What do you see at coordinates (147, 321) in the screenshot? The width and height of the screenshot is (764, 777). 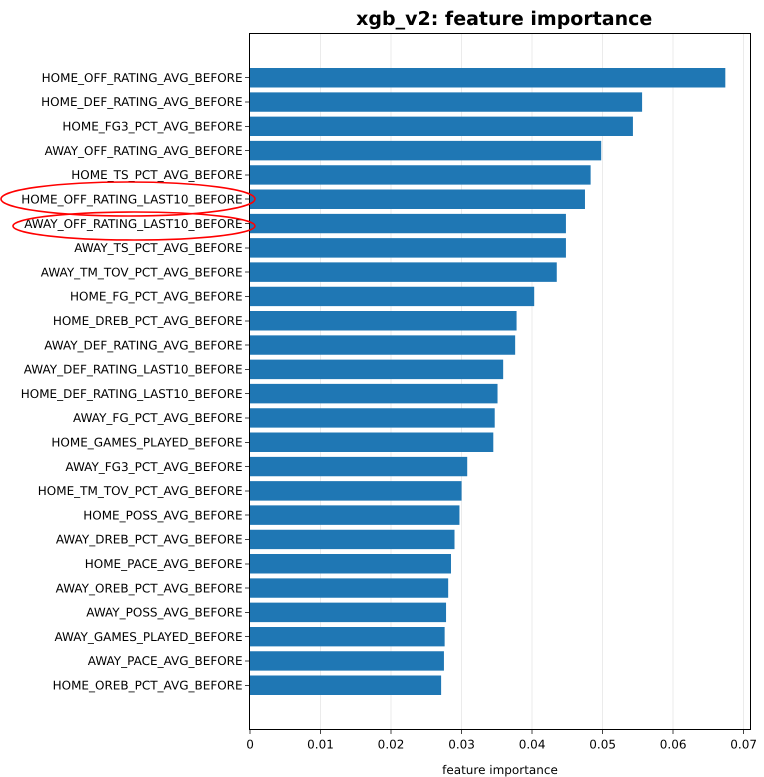 I see `y-tick-label: HOME_DREB_PCT_AVG_BEFORE` at bounding box center [147, 321].